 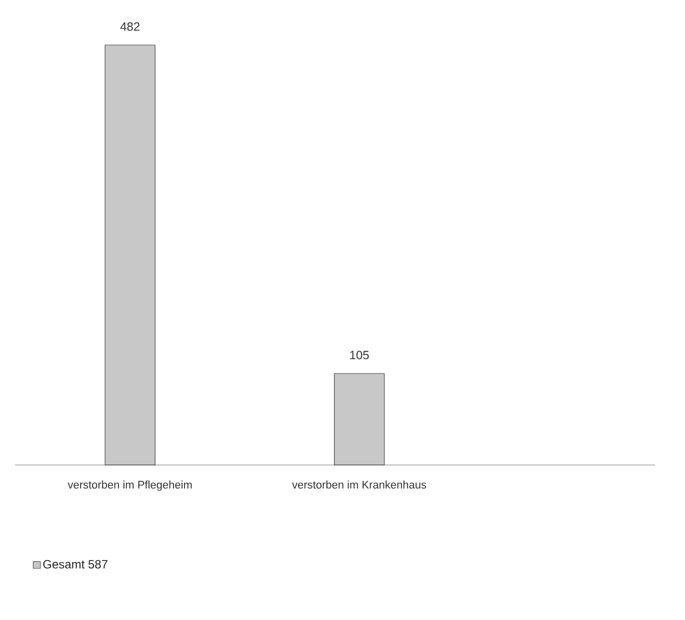 I want to click on data-label: 482, so click(x=130, y=26).